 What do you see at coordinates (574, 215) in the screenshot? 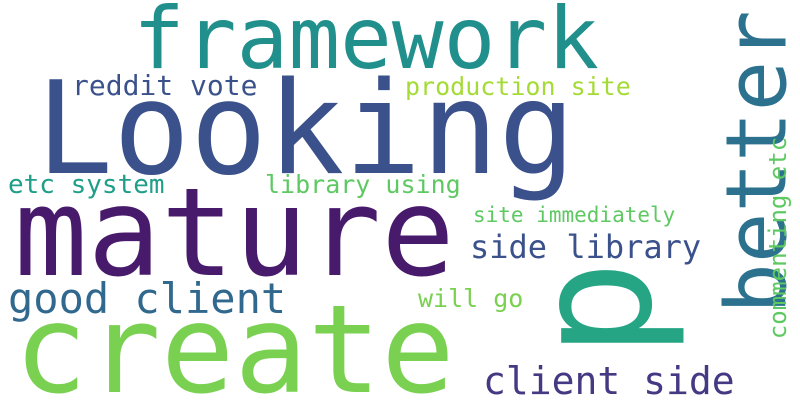
I see `word-site-immediately: site immediately` at bounding box center [574, 215].